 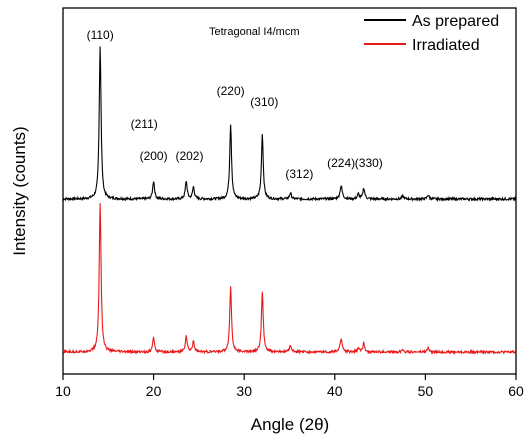 What do you see at coordinates (516, 391) in the screenshot?
I see `x-tick-label: 60` at bounding box center [516, 391].